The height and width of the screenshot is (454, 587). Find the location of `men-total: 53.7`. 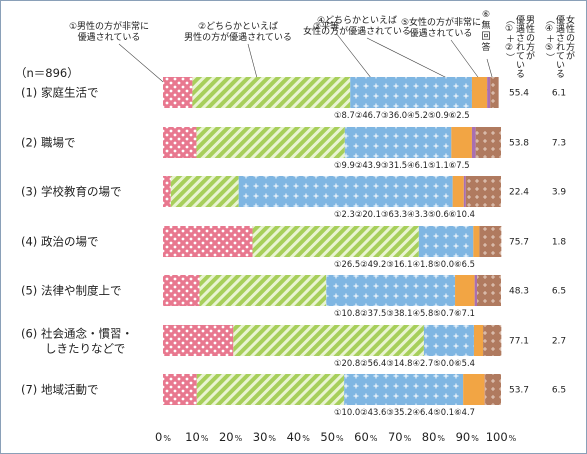

men-total: 53.7 is located at coordinates (519, 391).